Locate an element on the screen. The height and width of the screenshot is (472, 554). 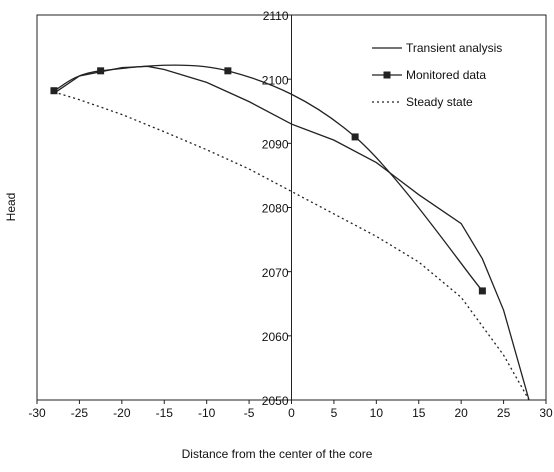
x-tick-label: 15 is located at coordinates (419, 413).